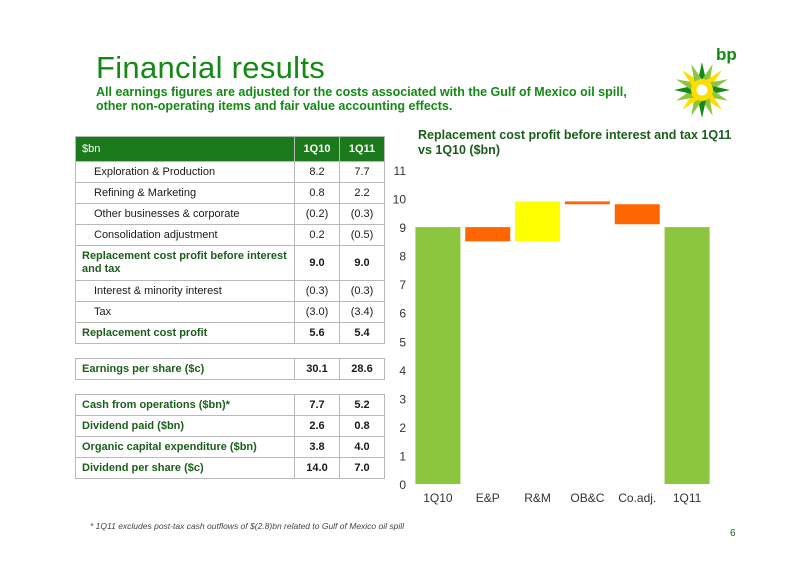 The height and width of the screenshot is (566, 800). Describe the element at coordinates (733, 533) in the screenshot. I see `page-number: 6` at that location.